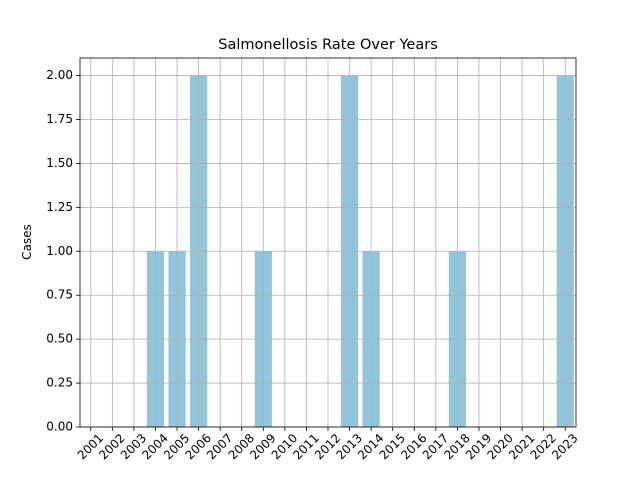 Image resolution: width=640 pixels, height=480 pixels. What do you see at coordinates (59, 119) in the screenshot?
I see `y-tick-label: 1.75` at bounding box center [59, 119].